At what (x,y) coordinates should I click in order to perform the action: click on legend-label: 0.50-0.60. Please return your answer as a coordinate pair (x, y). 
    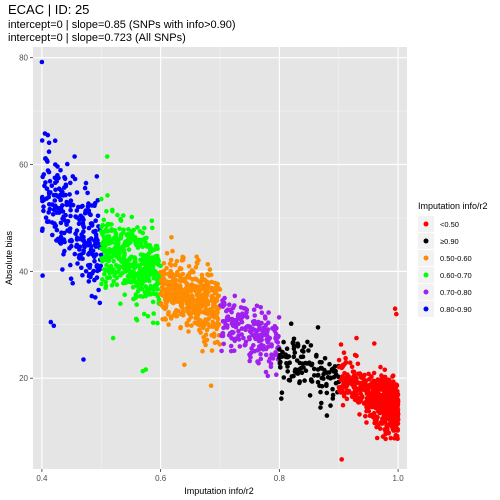
    Looking at the image, I should click on (456, 258).